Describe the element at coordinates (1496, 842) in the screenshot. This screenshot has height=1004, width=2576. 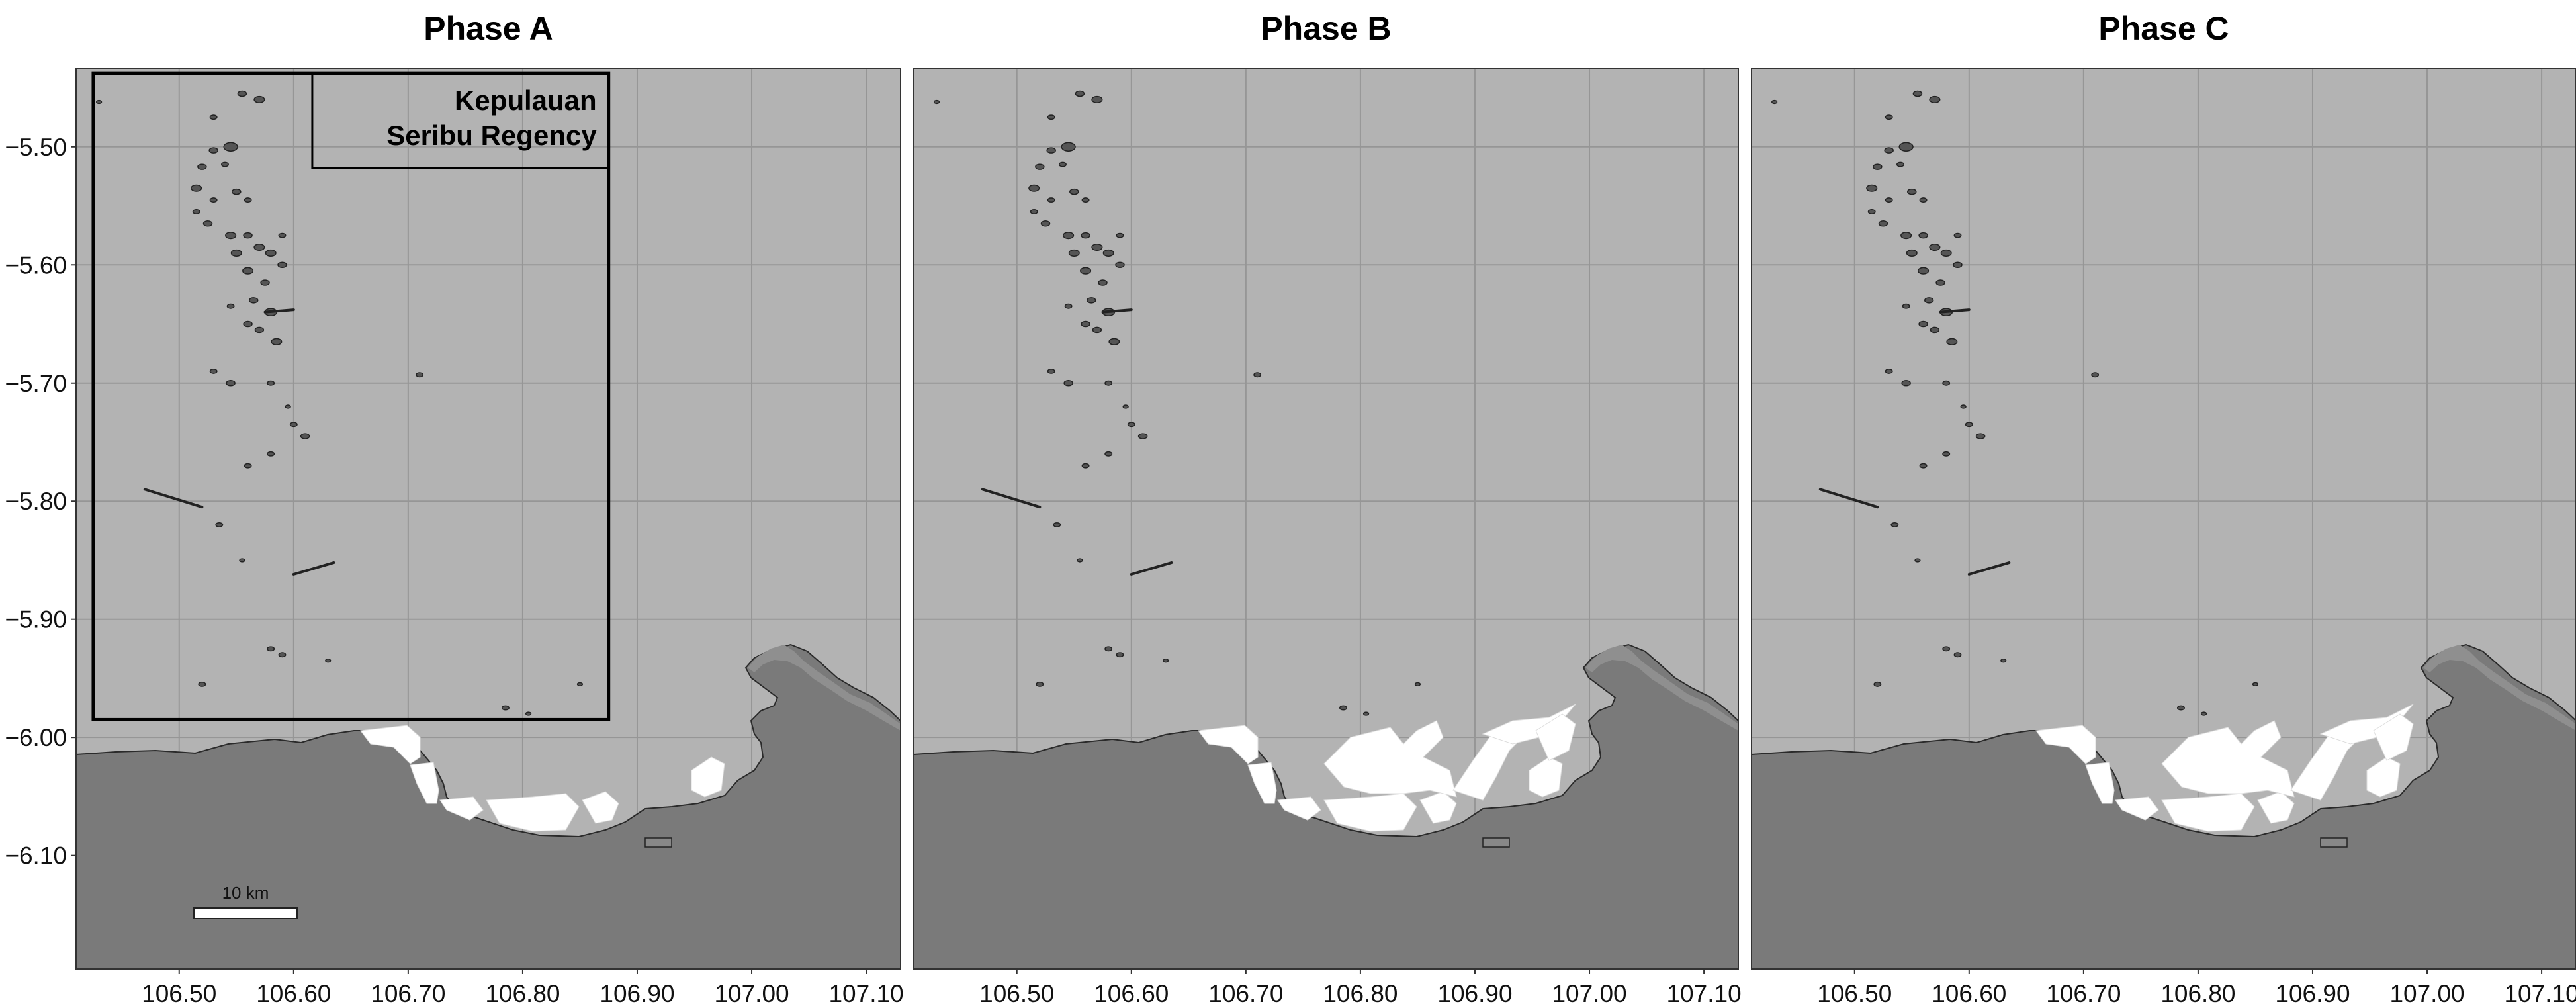
I see `port-marker` at that location.